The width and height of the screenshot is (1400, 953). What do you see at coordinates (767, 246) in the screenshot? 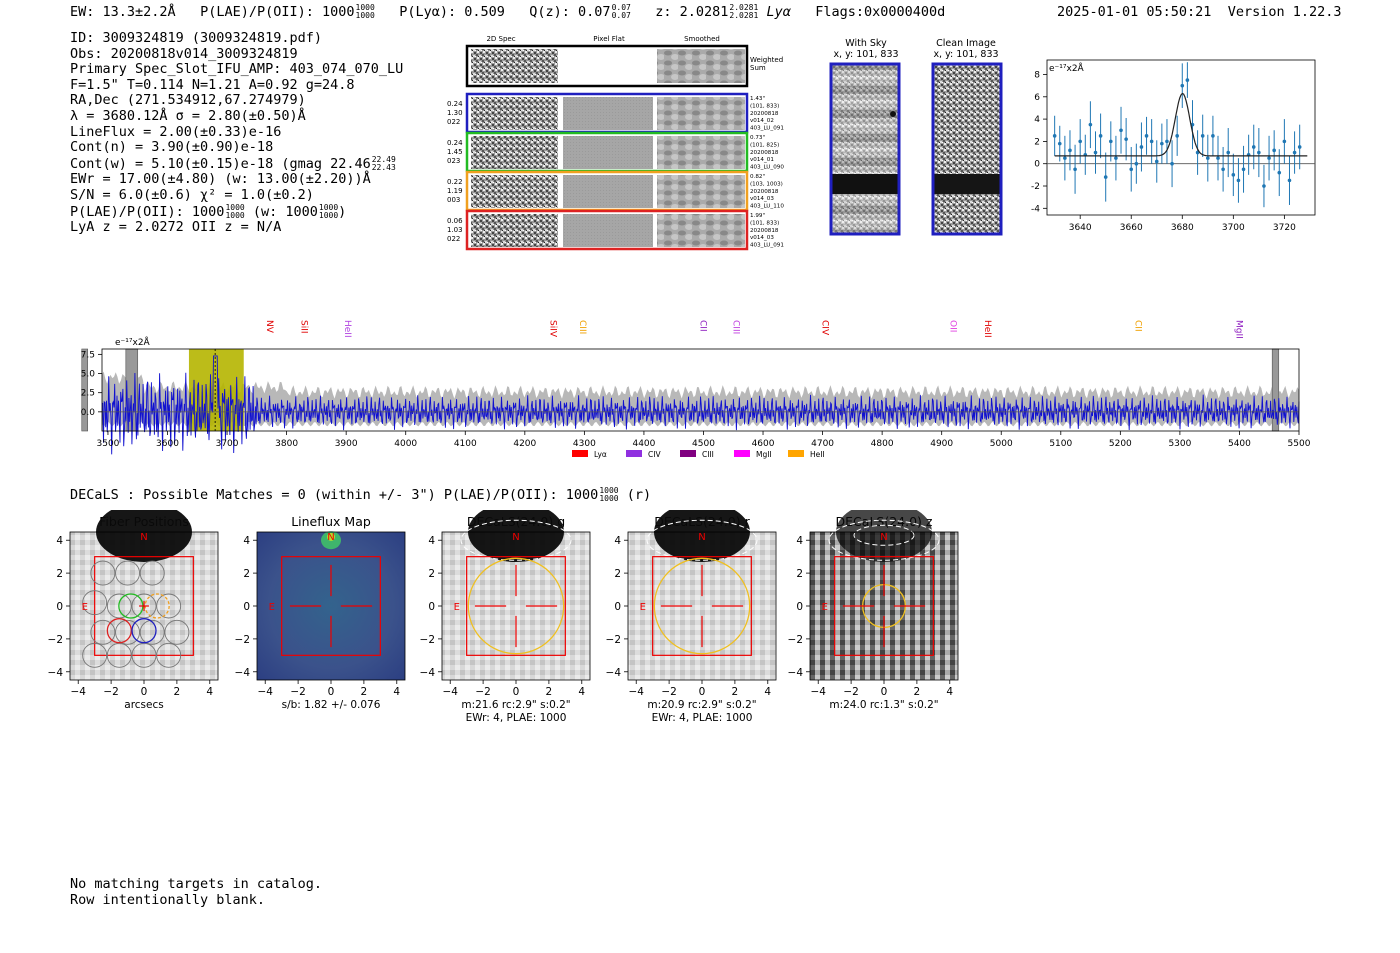
I see `cutout-row-right-label: 403_LU_091` at bounding box center [767, 246].